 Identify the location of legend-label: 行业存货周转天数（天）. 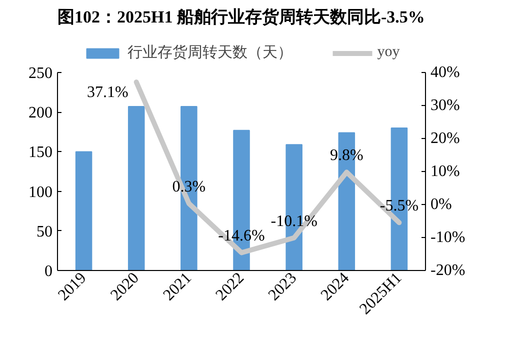
(209, 53).